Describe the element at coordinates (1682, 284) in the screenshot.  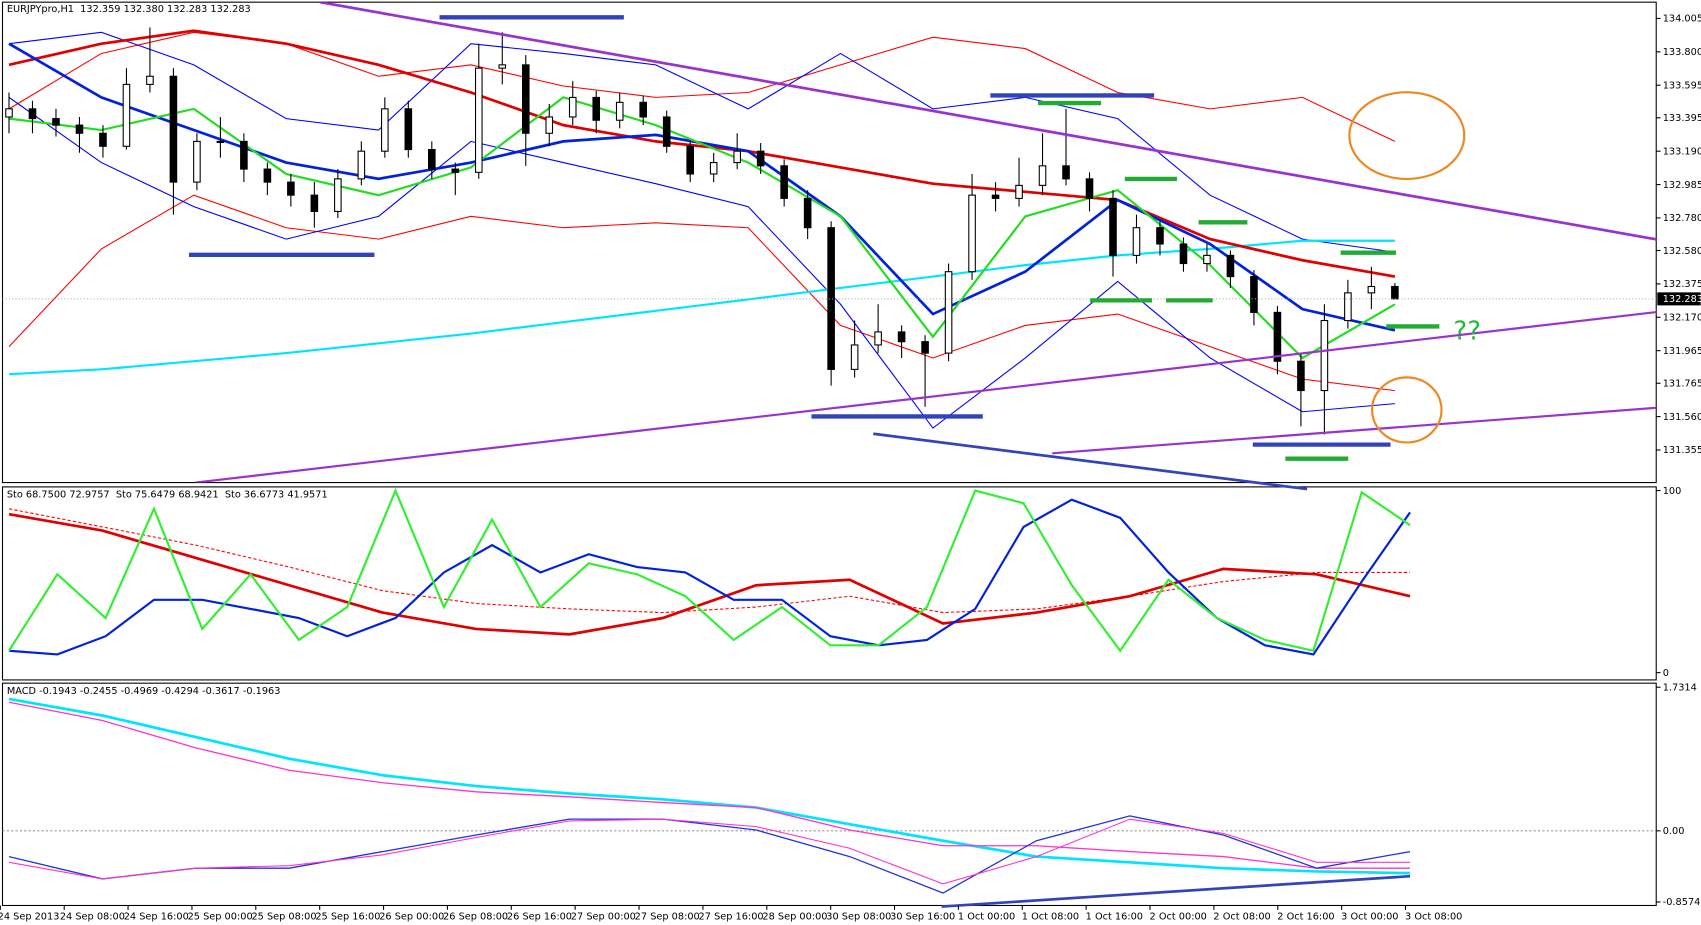
I see `y-tick-label: 132.375` at that location.